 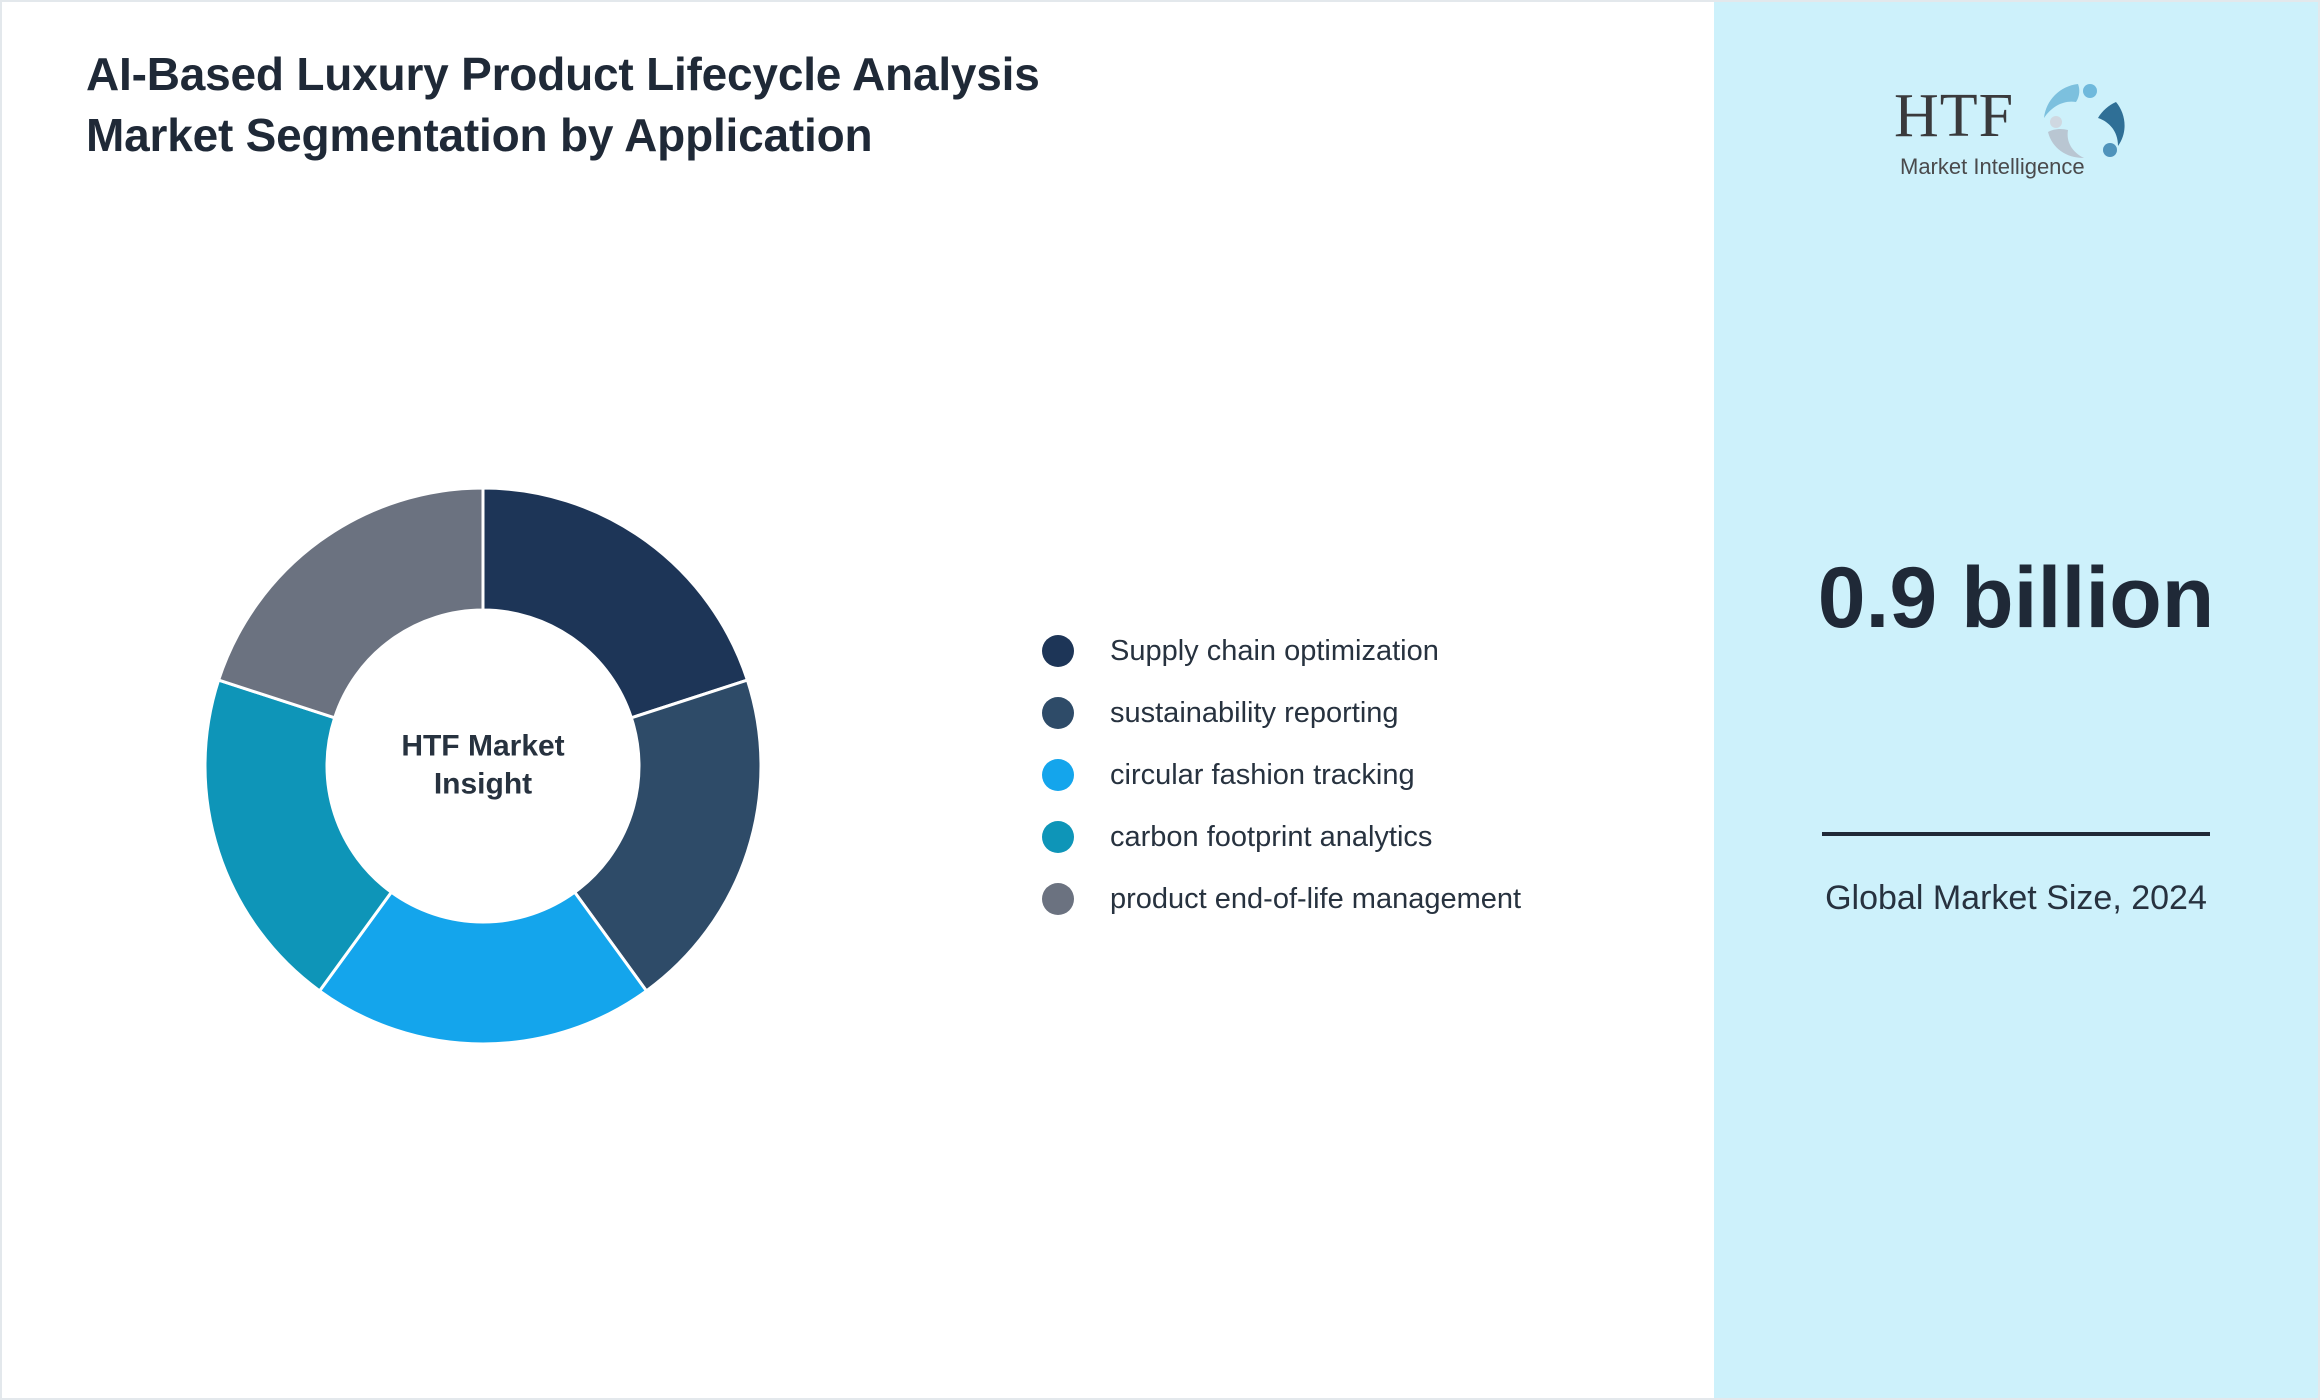 What do you see at coordinates (2016, 898) in the screenshot?
I see `market-size-caption: Global Market Size, 2024` at bounding box center [2016, 898].